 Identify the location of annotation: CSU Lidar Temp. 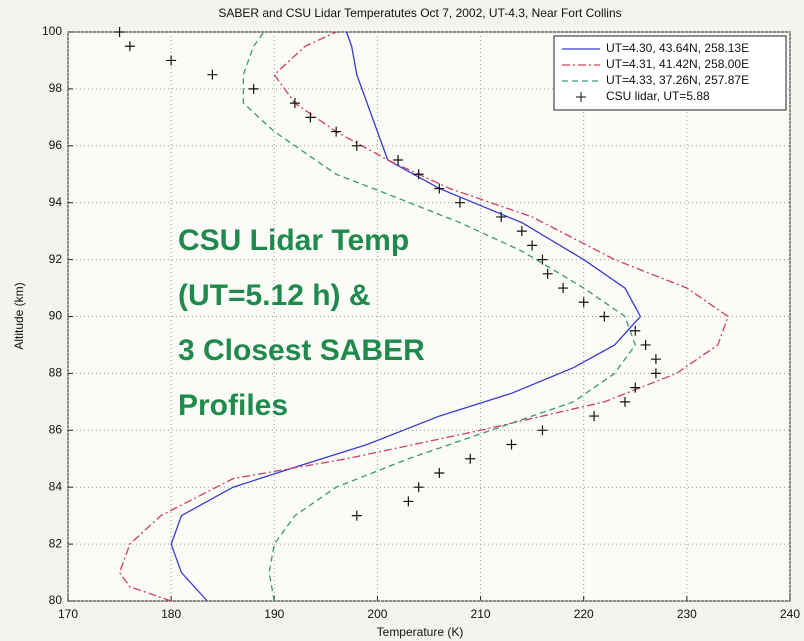
(293, 240).